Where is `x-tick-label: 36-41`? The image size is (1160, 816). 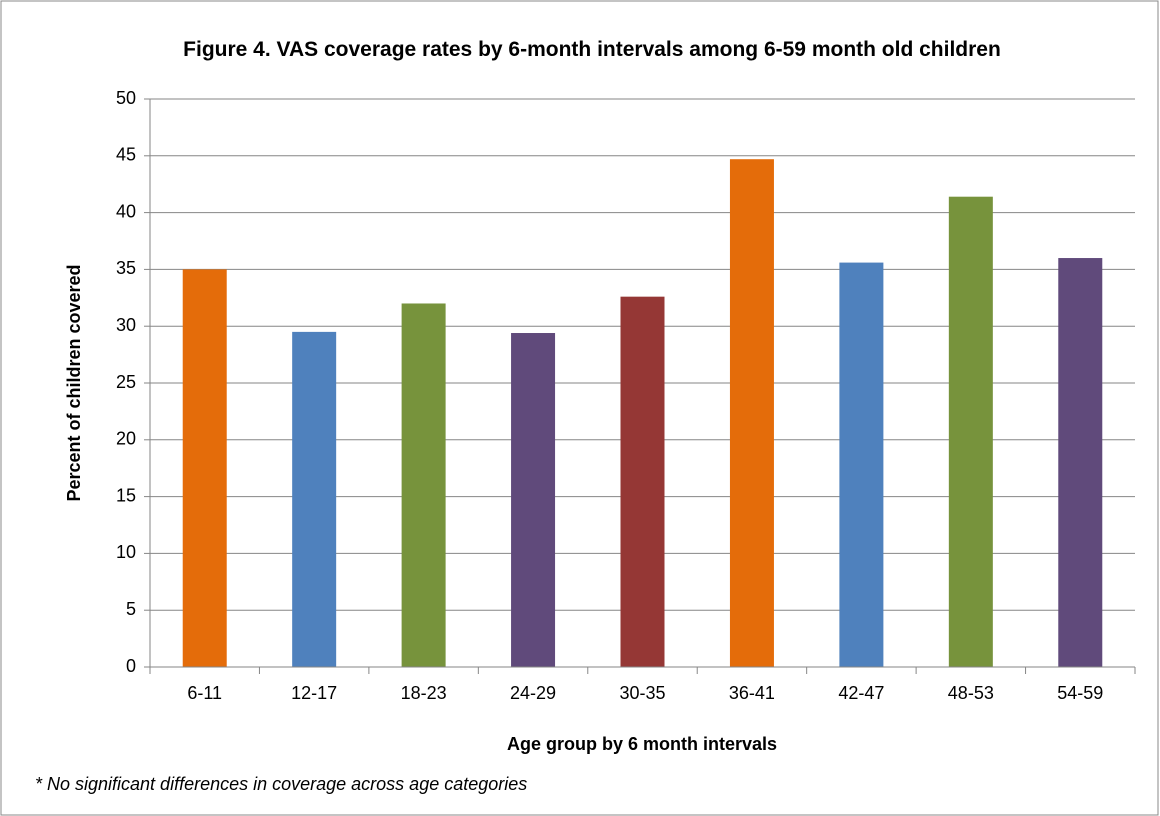 x-tick-label: 36-41 is located at coordinates (752, 693).